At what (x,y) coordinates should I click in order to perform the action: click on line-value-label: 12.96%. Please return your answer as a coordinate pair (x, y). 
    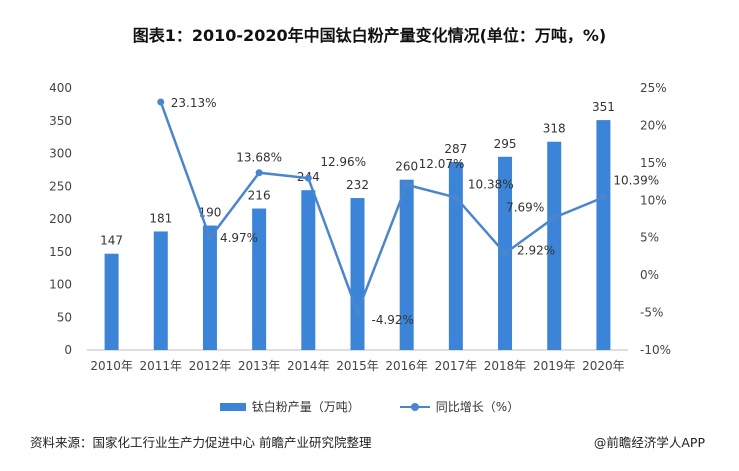
    Looking at the image, I should click on (343, 162).